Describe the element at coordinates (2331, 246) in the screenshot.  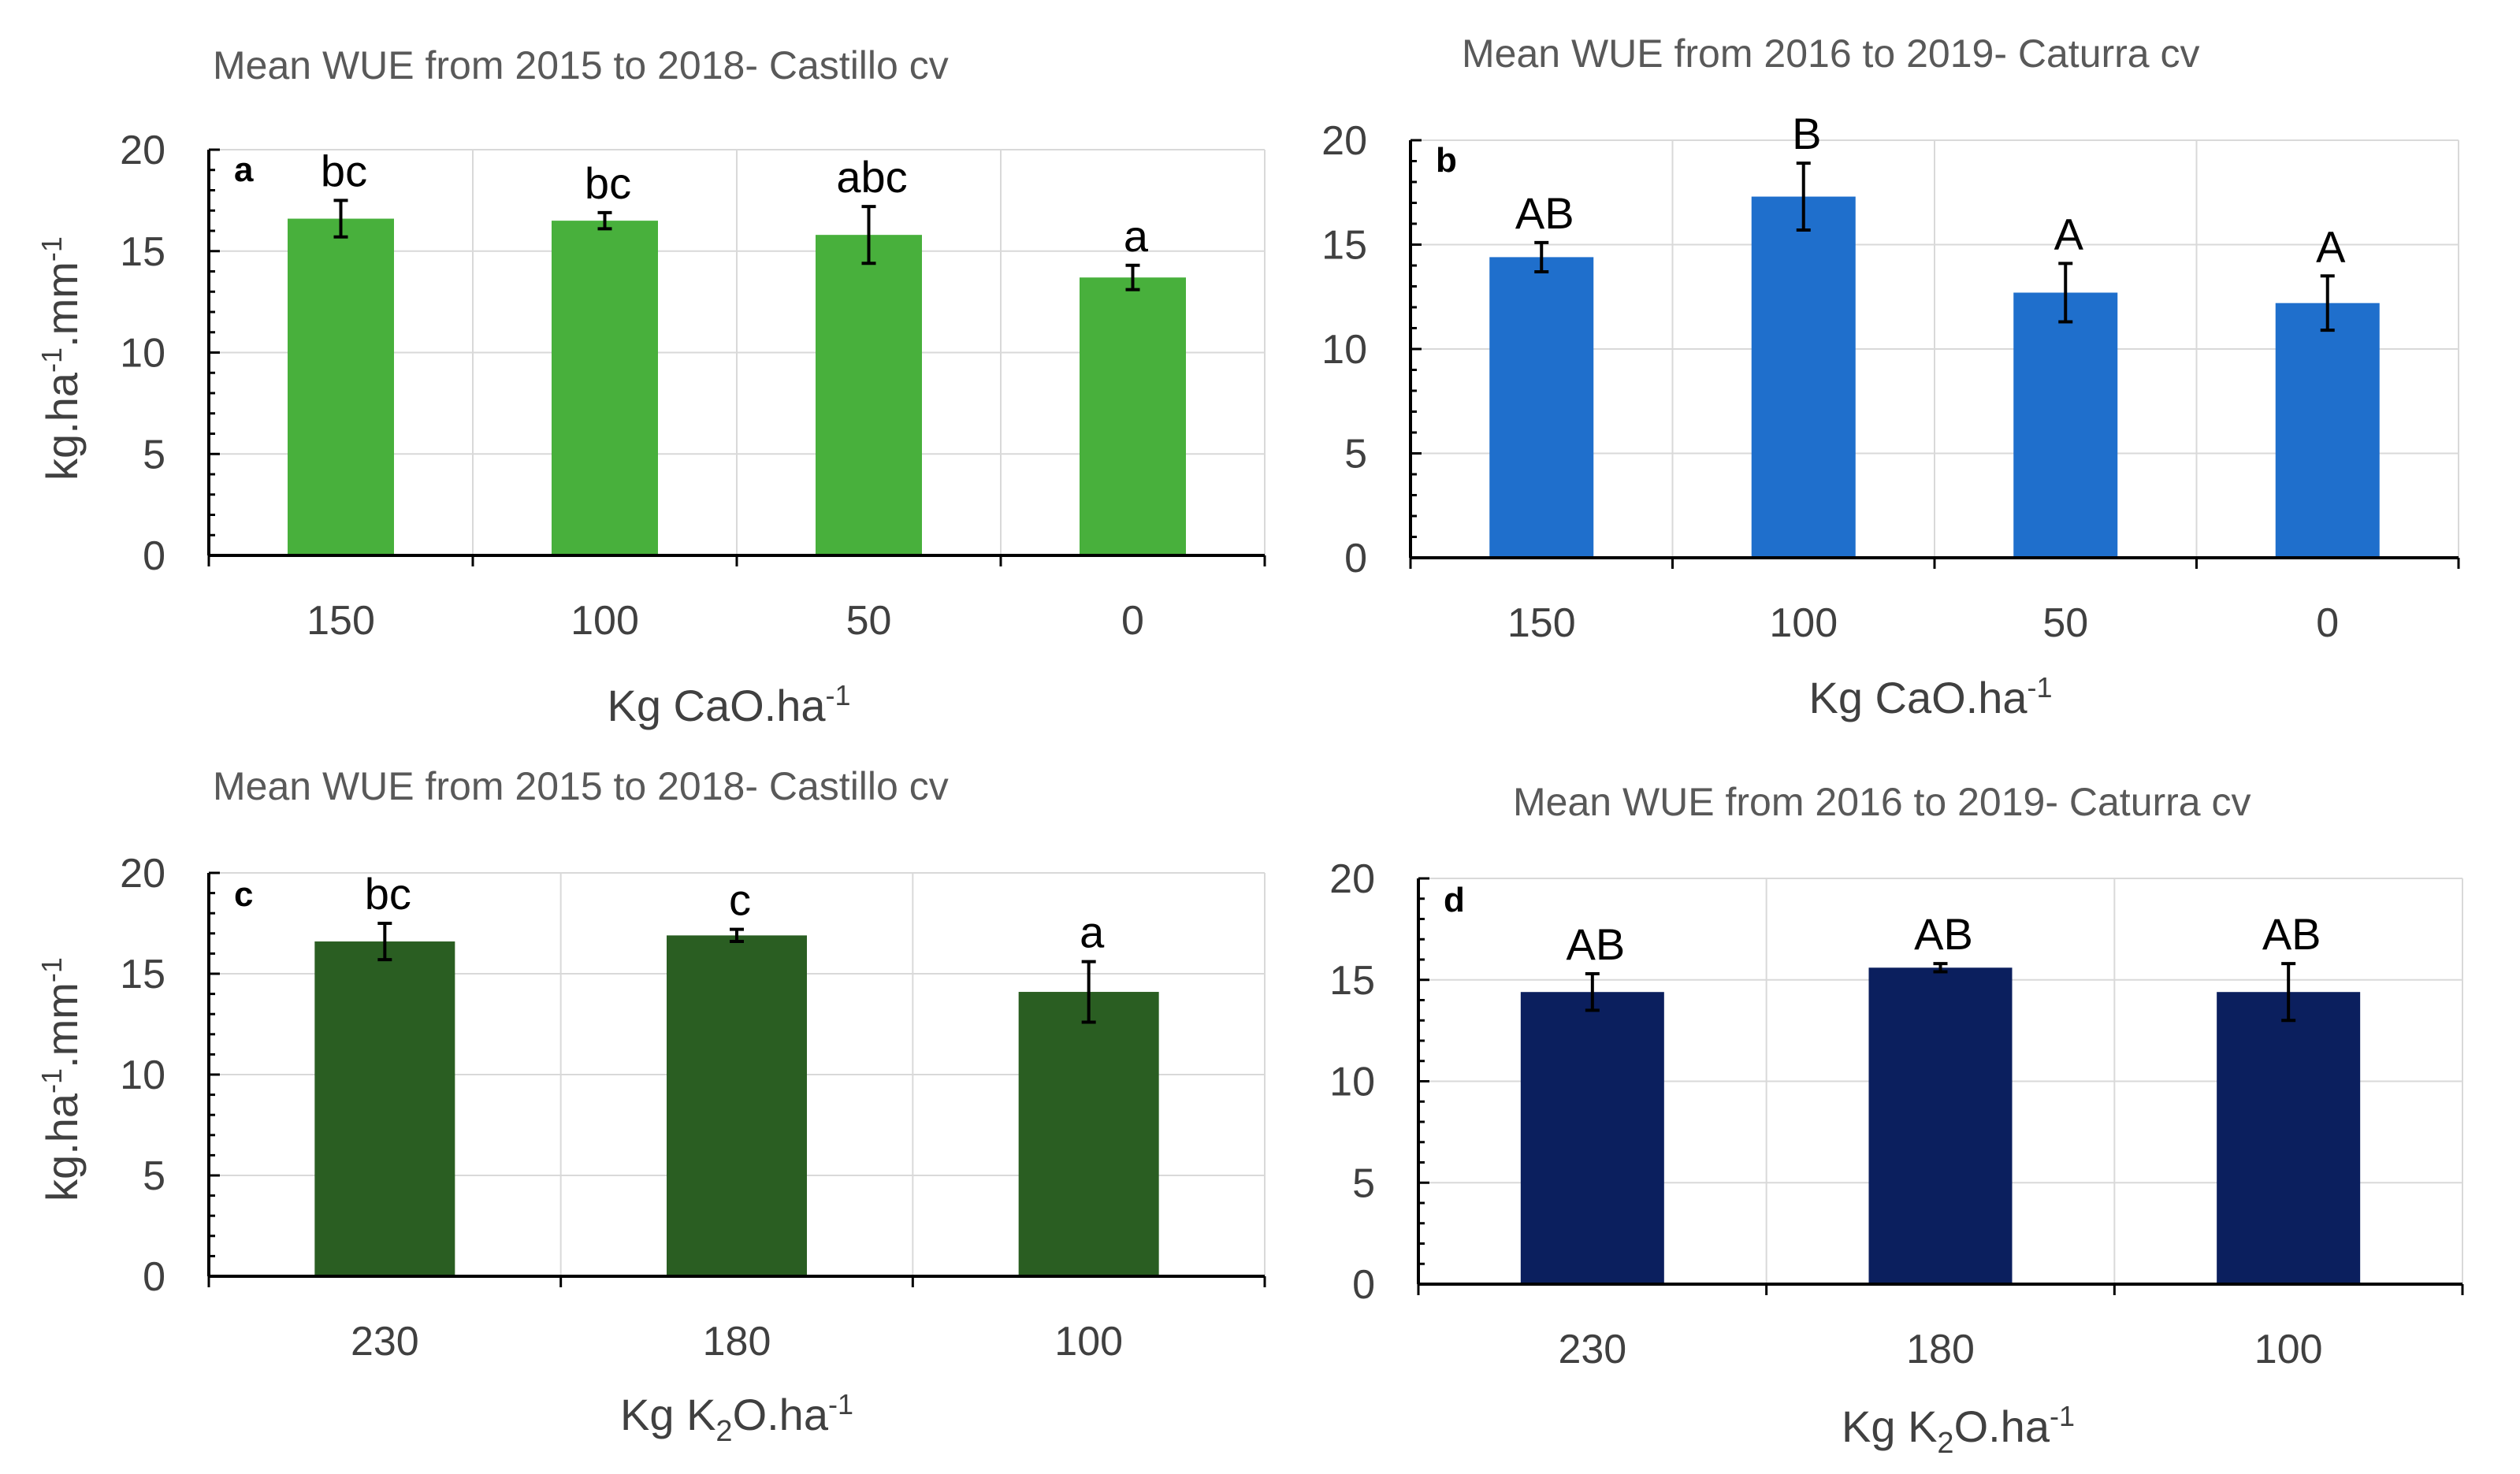
I see `significance-label-b-0: A` at that location.